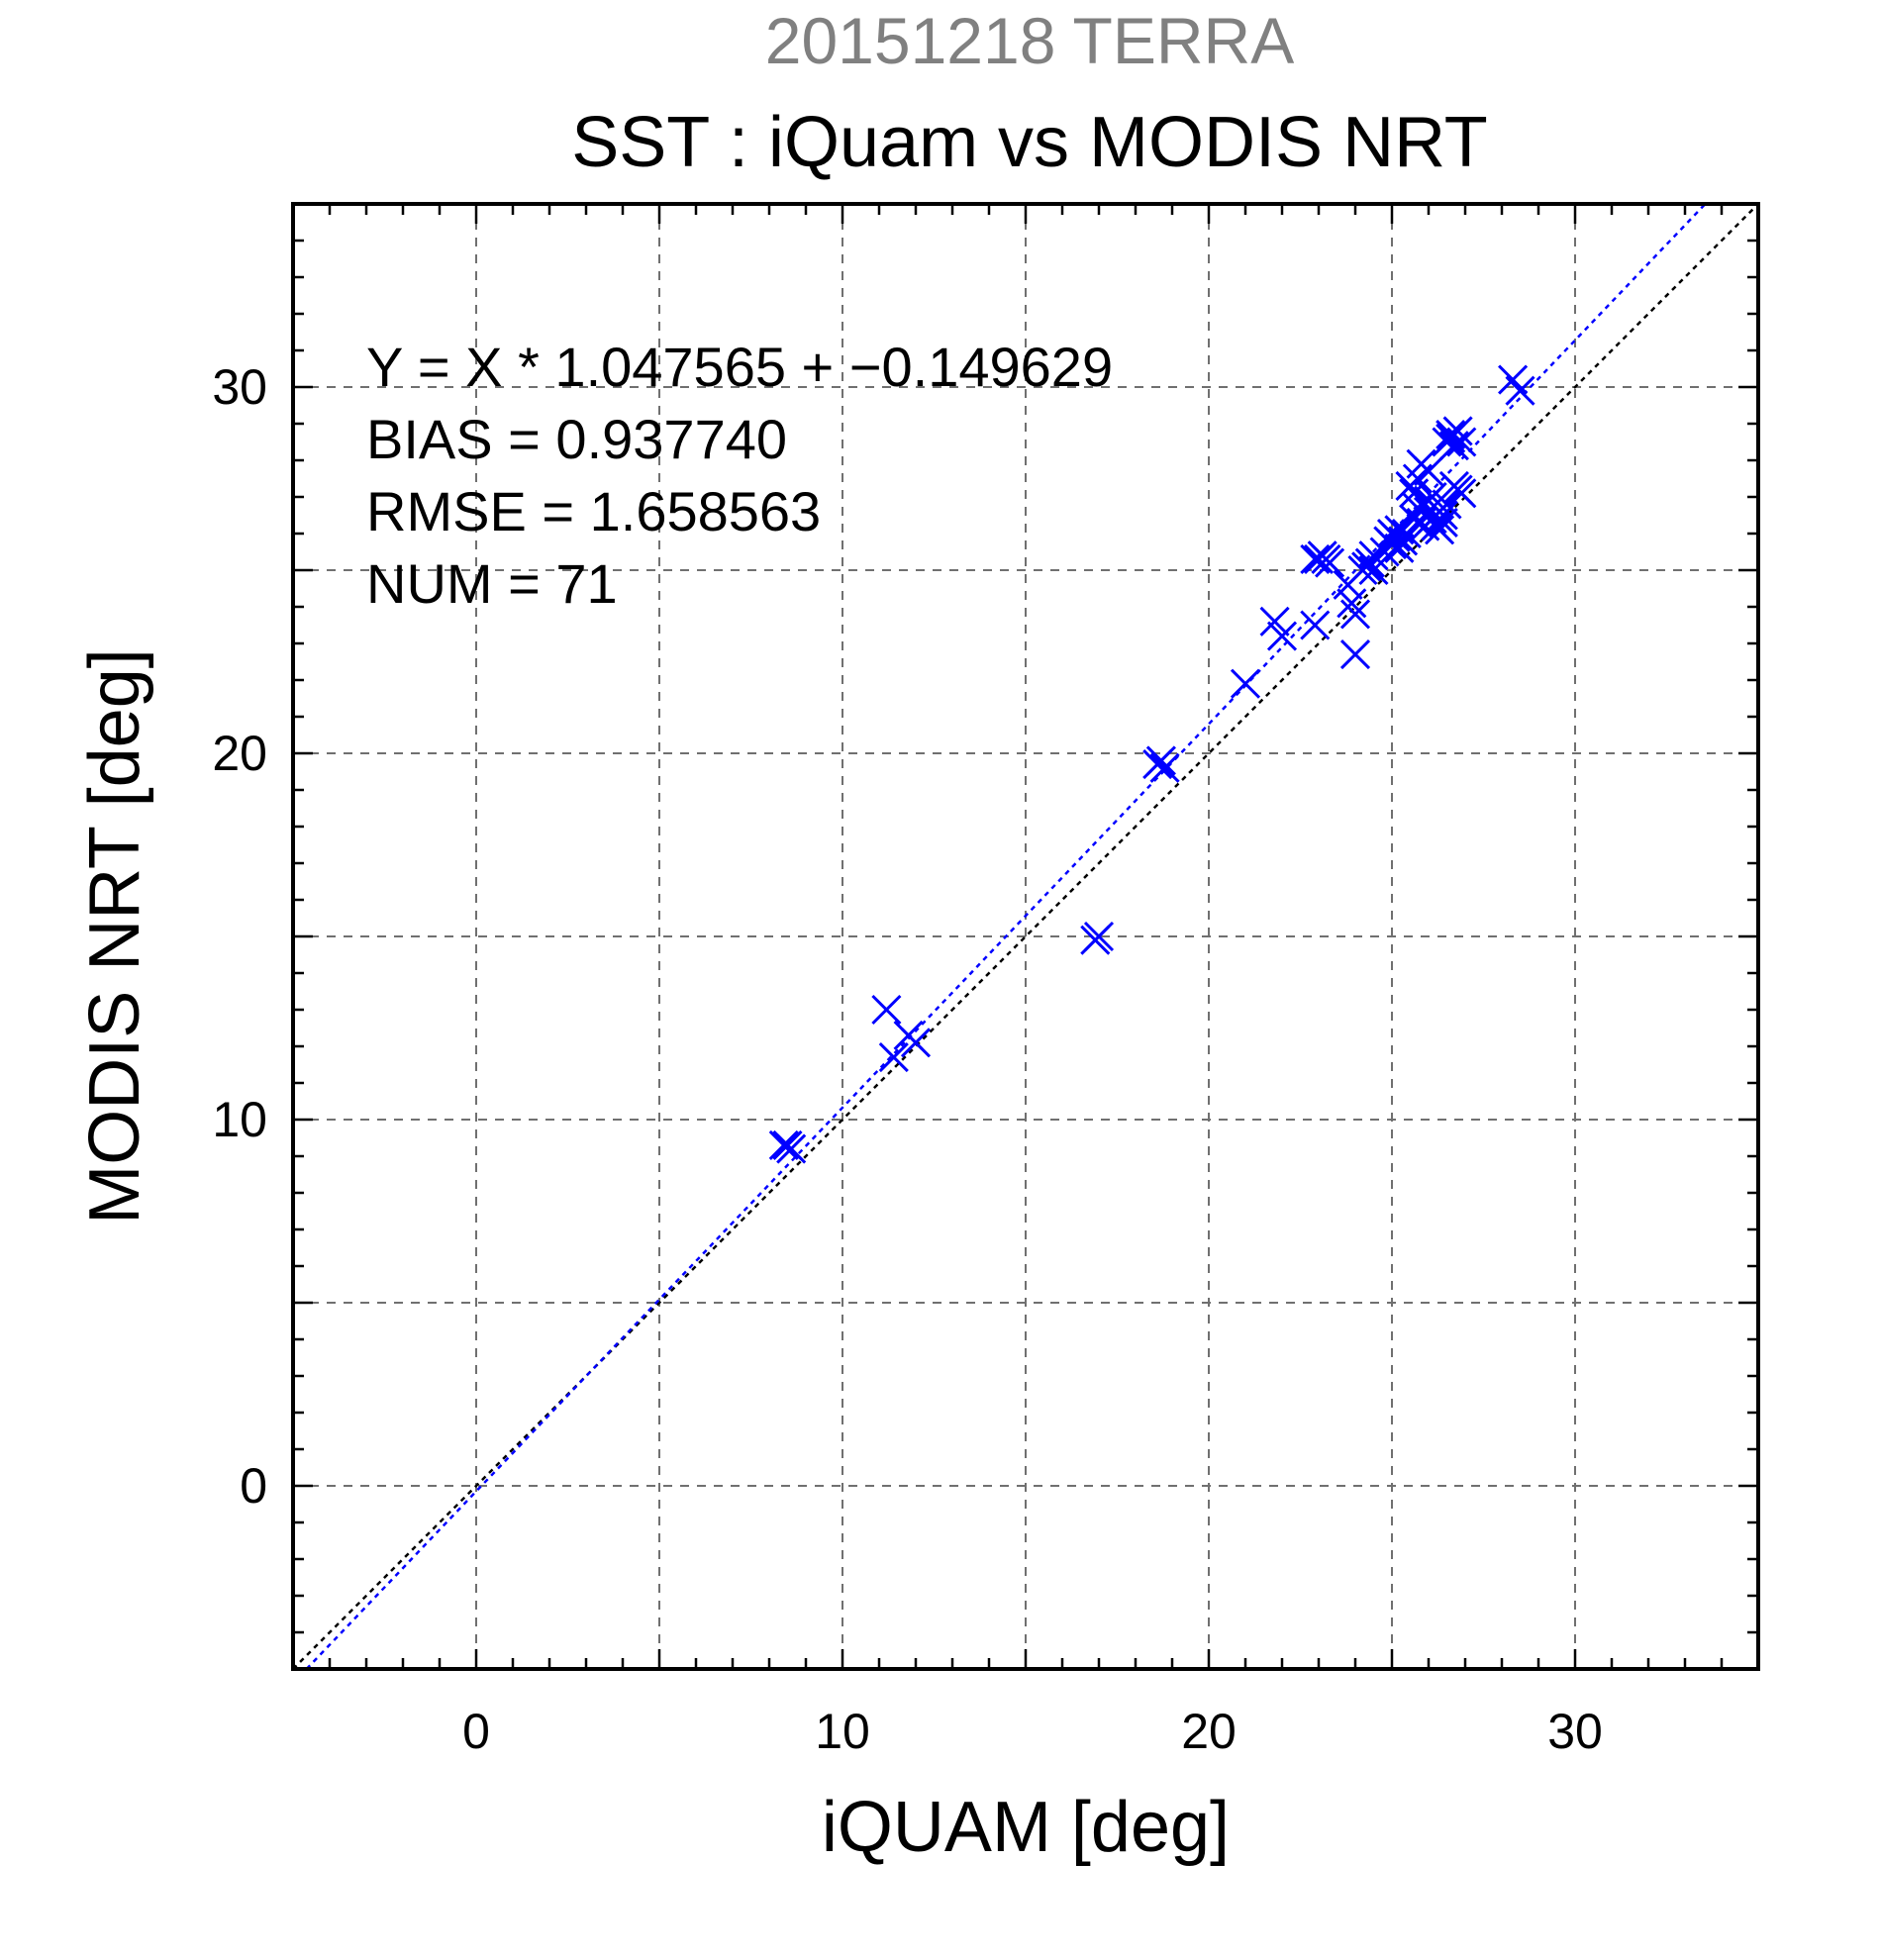 The height and width of the screenshot is (1960, 1881). What do you see at coordinates (240, 936) in the screenshot?
I see `y-tick-labels: 0 10 20 30` at bounding box center [240, 936].